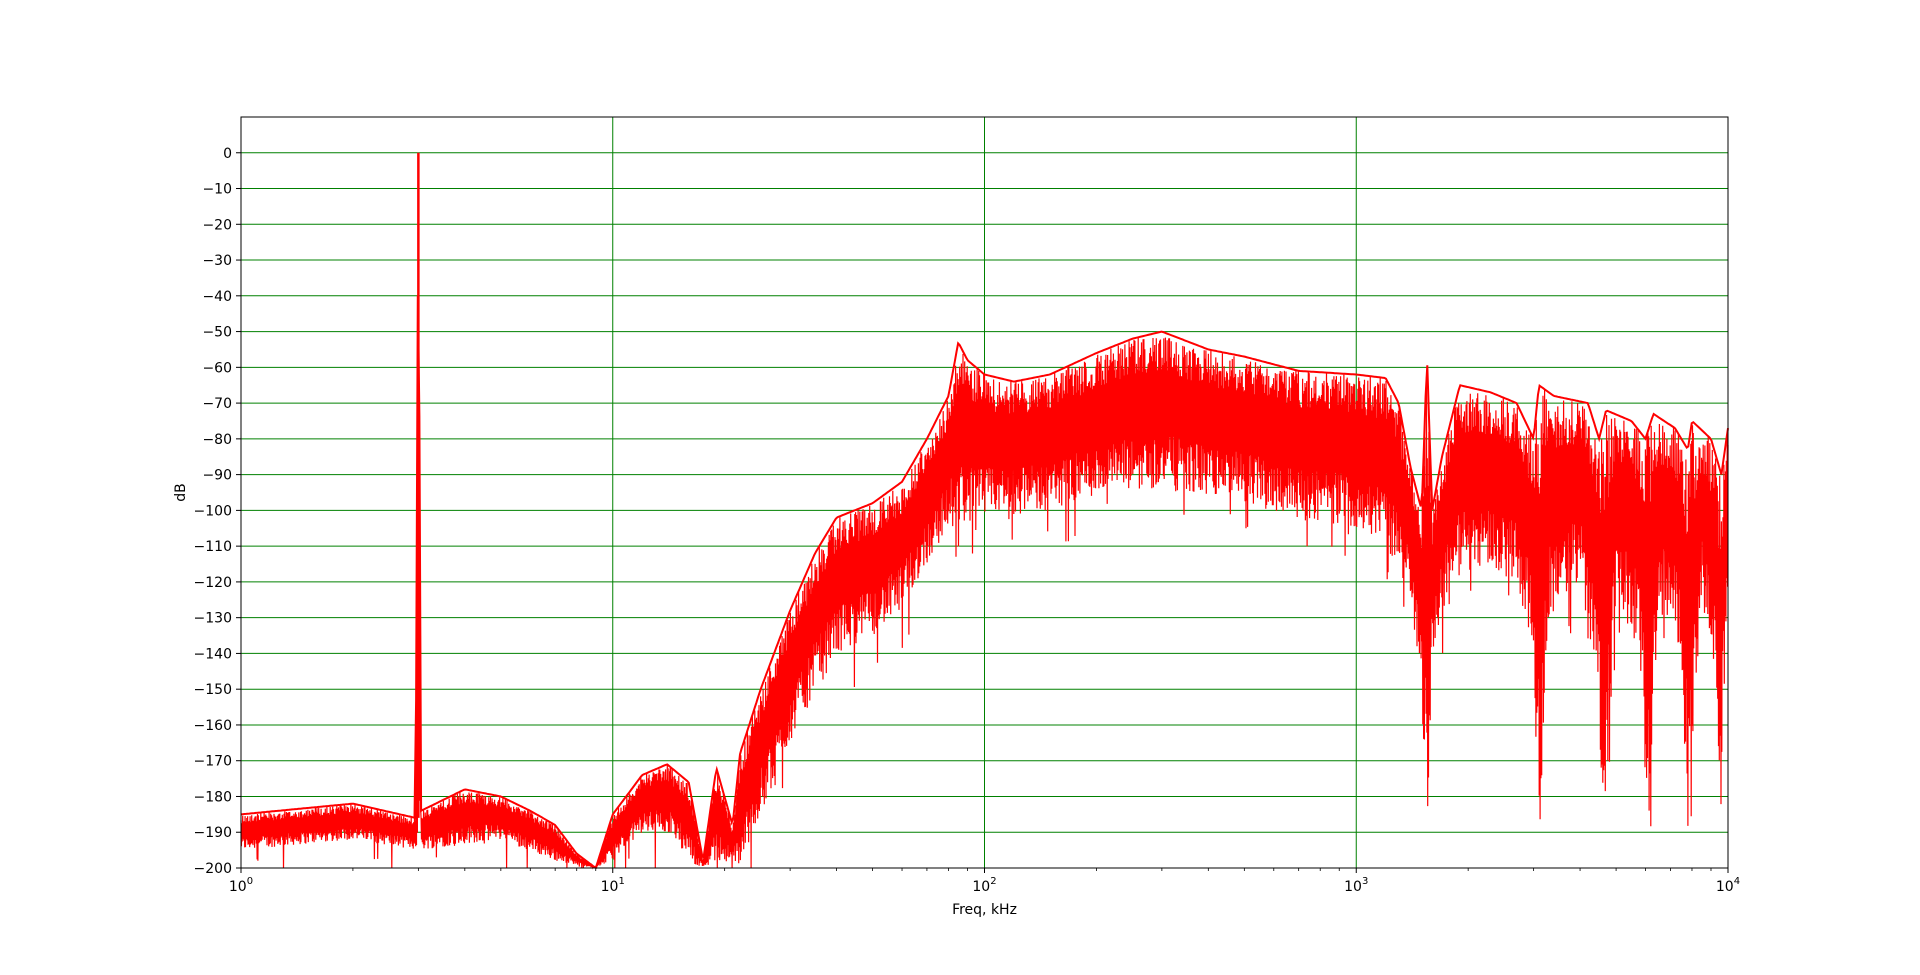 Image resolution: width=1920 pixels, height=975 pixels. What do you see at coordinates (217, 368) in the screenshot?
I see `y-tick-label: −60` at bounding box center [217, 368].